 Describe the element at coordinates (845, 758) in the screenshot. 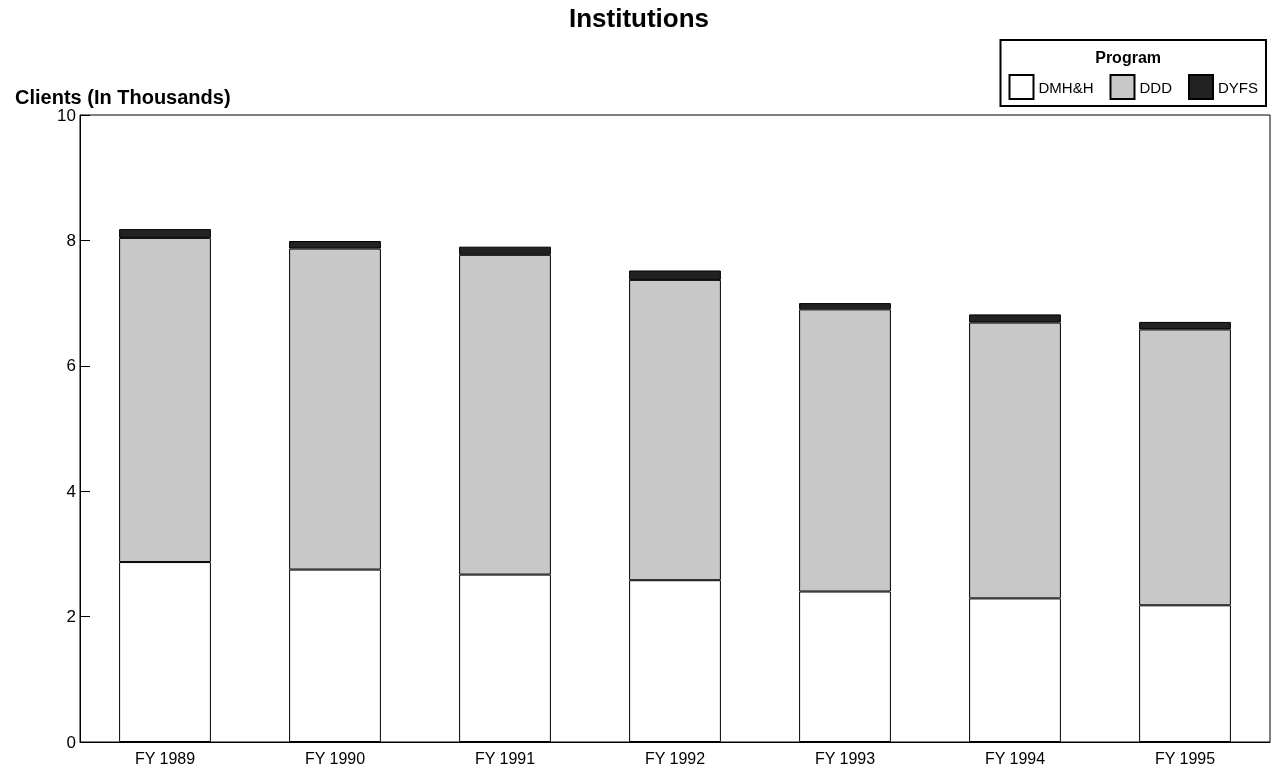

I see `x-tick-label: FY 1993` at that location.